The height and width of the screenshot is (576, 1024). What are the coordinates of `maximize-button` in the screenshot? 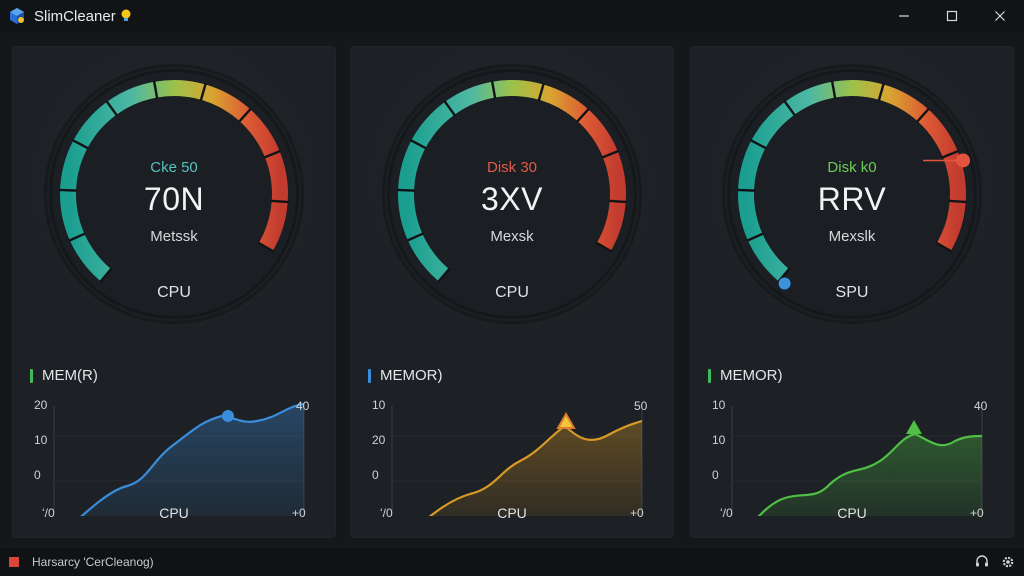 It's located at (952, 16).